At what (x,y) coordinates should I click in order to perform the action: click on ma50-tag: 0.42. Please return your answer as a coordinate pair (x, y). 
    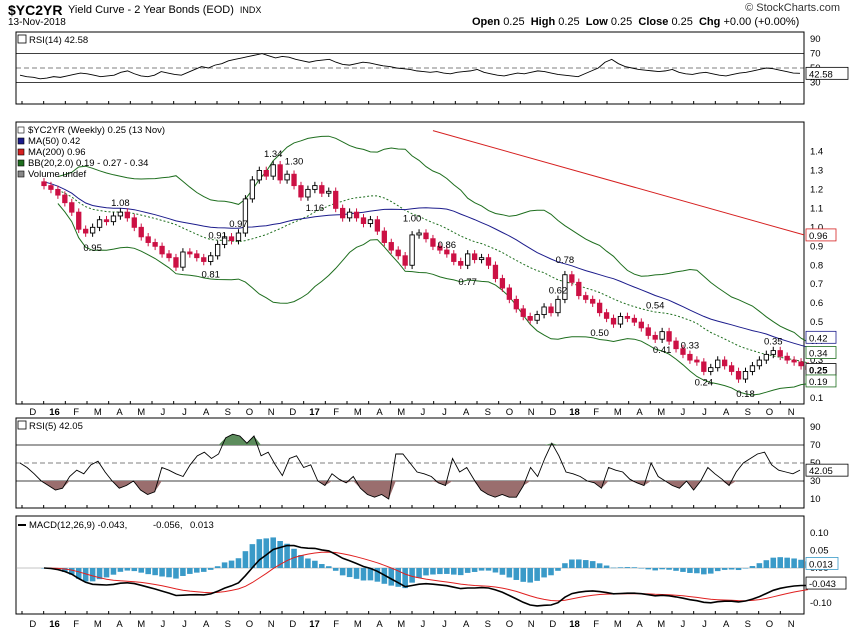
    Looking at the image, I should click on (818, 338).